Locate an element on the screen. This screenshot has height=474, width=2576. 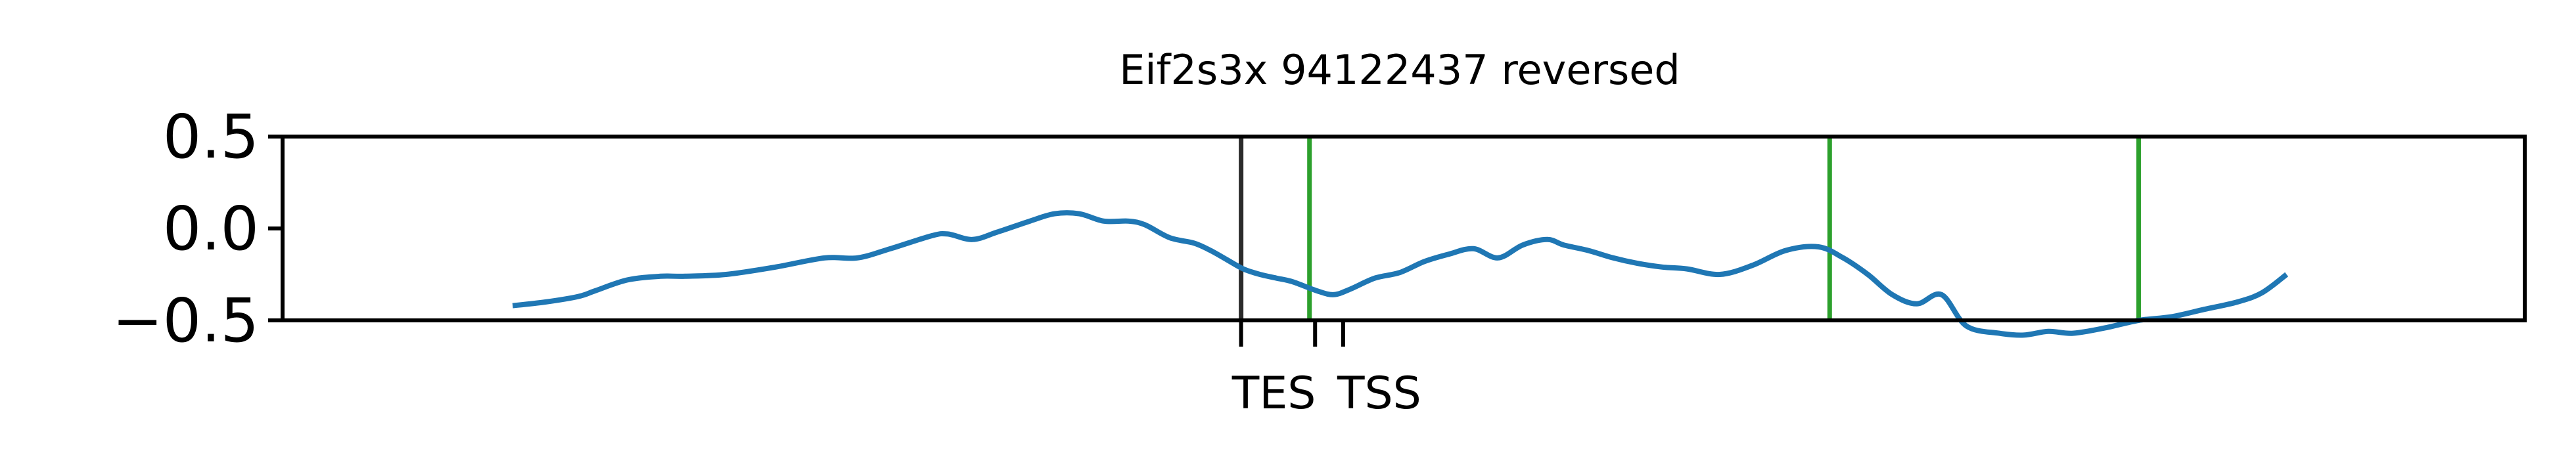
vertical-markers is located at coordinates (1690, 228).